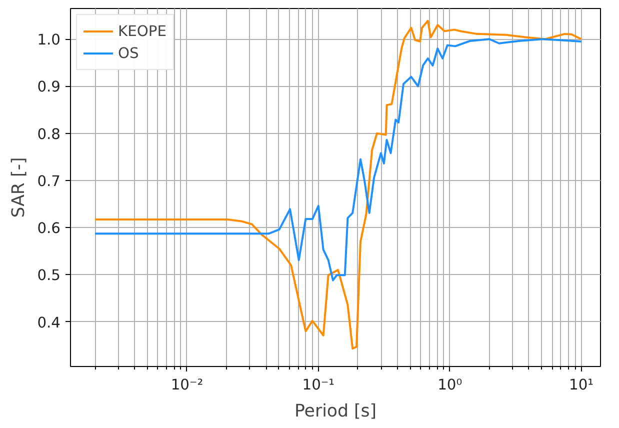  Describe the element at coordinates (581, 385) in the screenshot. I see `x-tick-label: 10¹` at that location.